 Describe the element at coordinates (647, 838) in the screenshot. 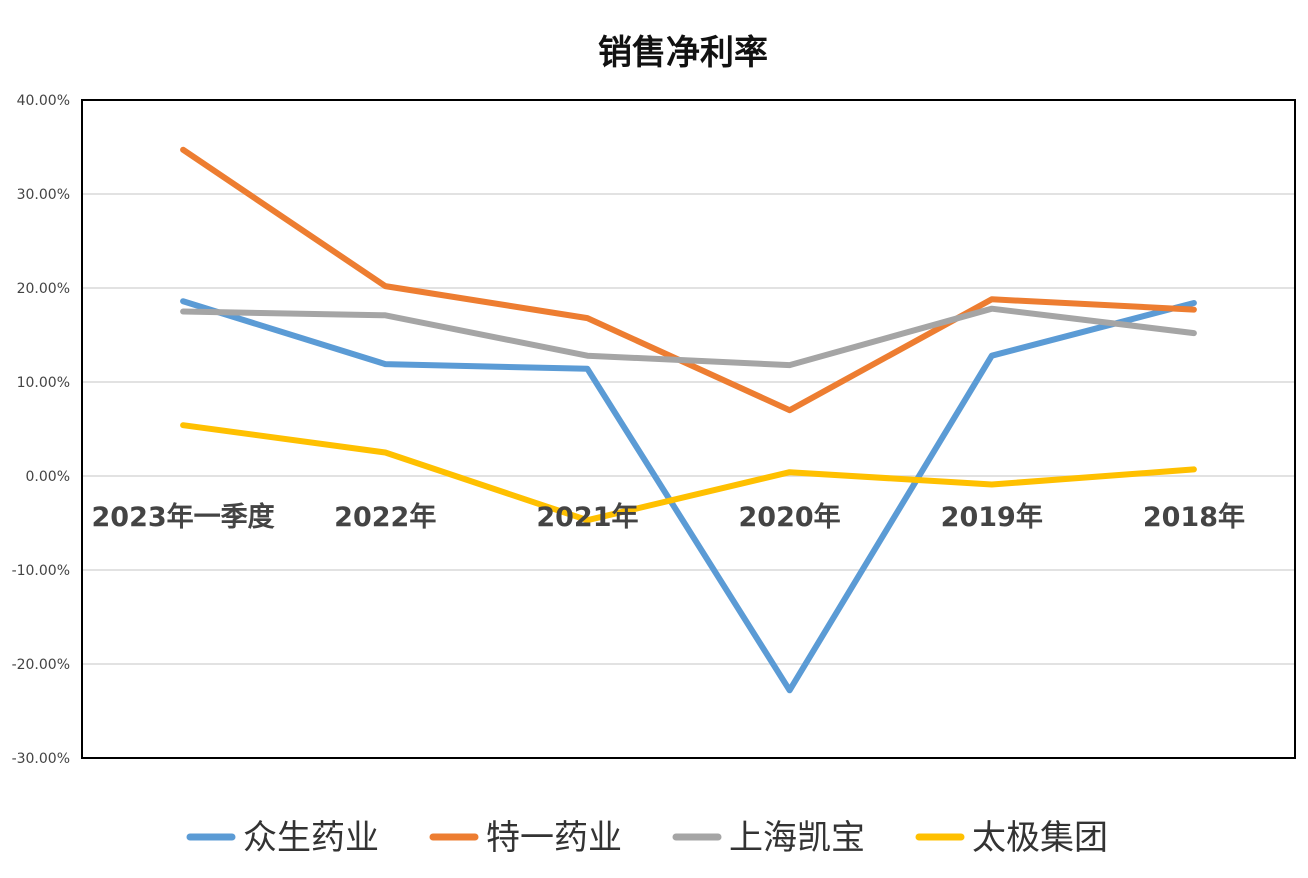

I see `legend: 众生药业 特一药业 上海凯宝 太极集团` at that location.